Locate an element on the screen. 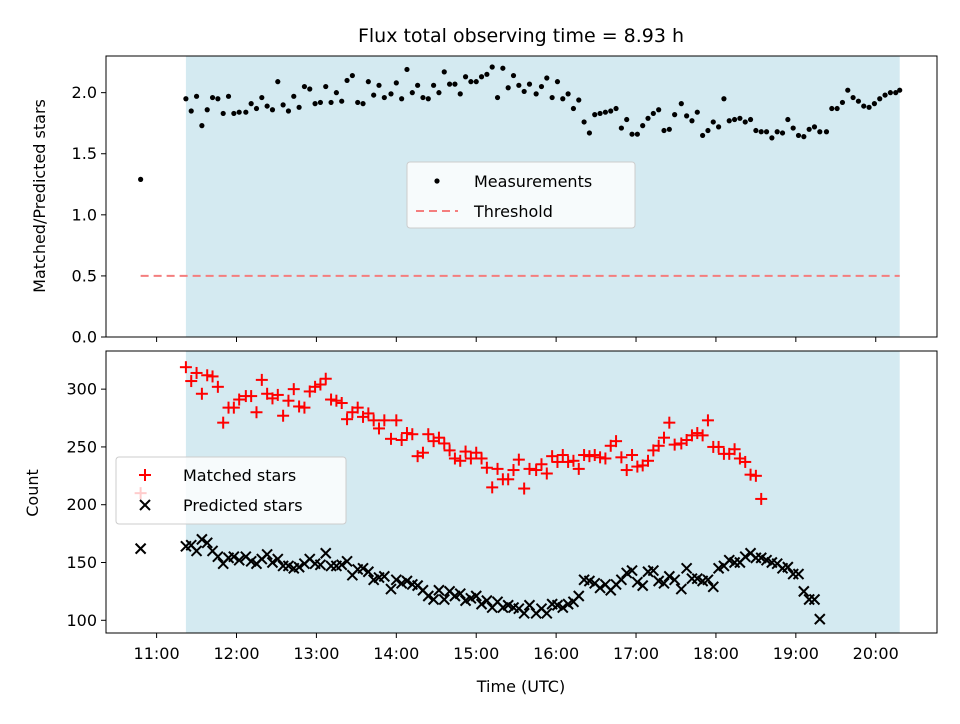 The image size is (960, 724). x-tick-label: 13:00 is located at coordinates (316, 653).